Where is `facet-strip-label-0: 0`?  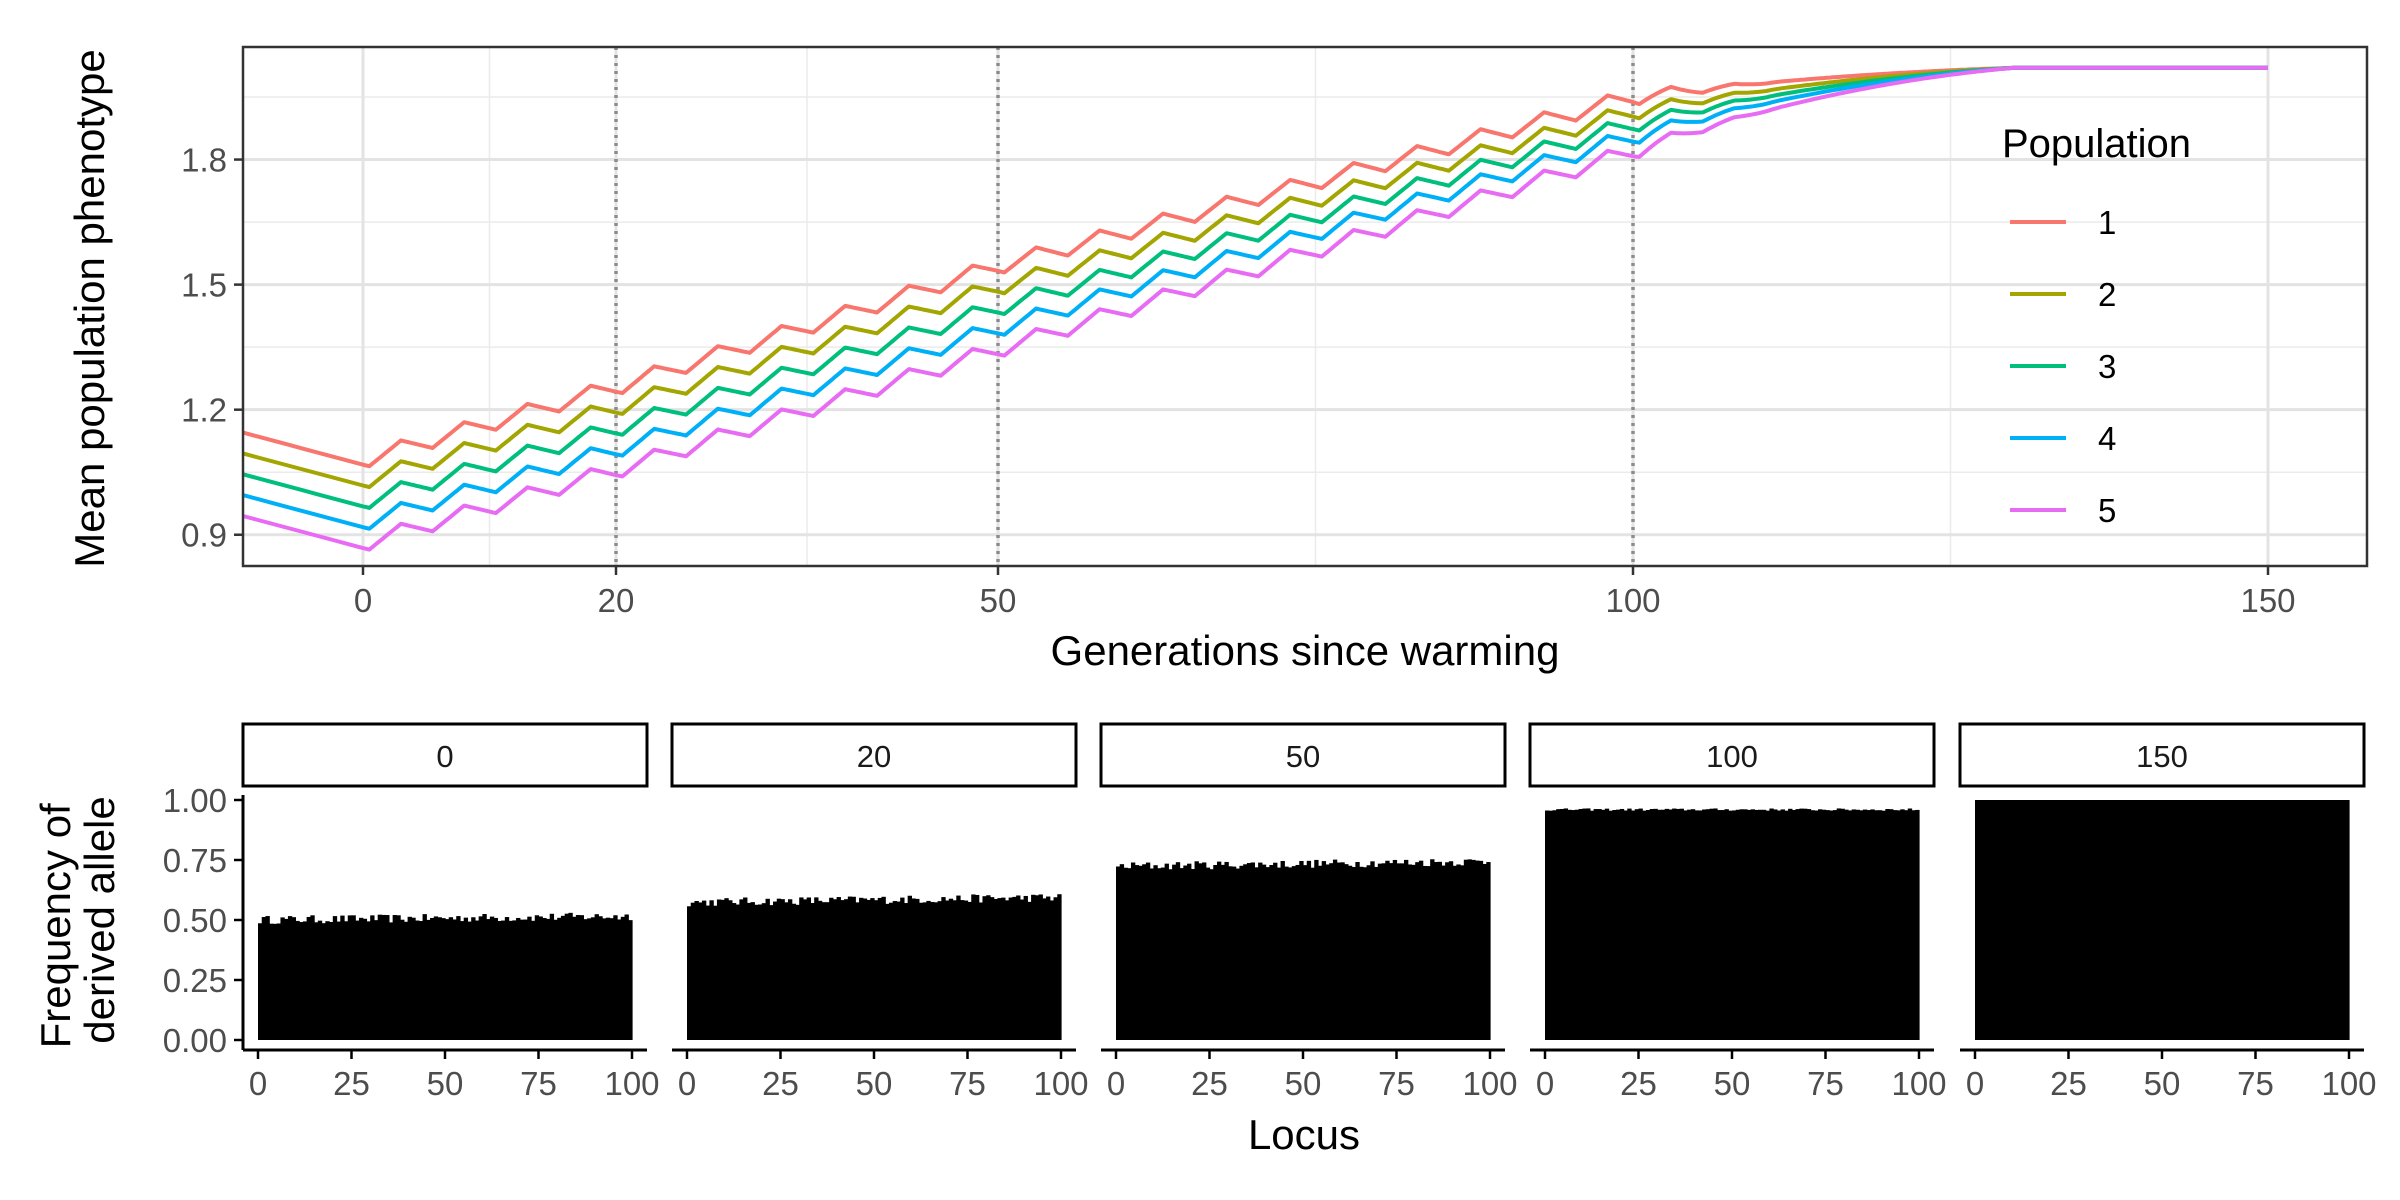
facet-strip-label-0: 0 is located at coordinates (444, 756).